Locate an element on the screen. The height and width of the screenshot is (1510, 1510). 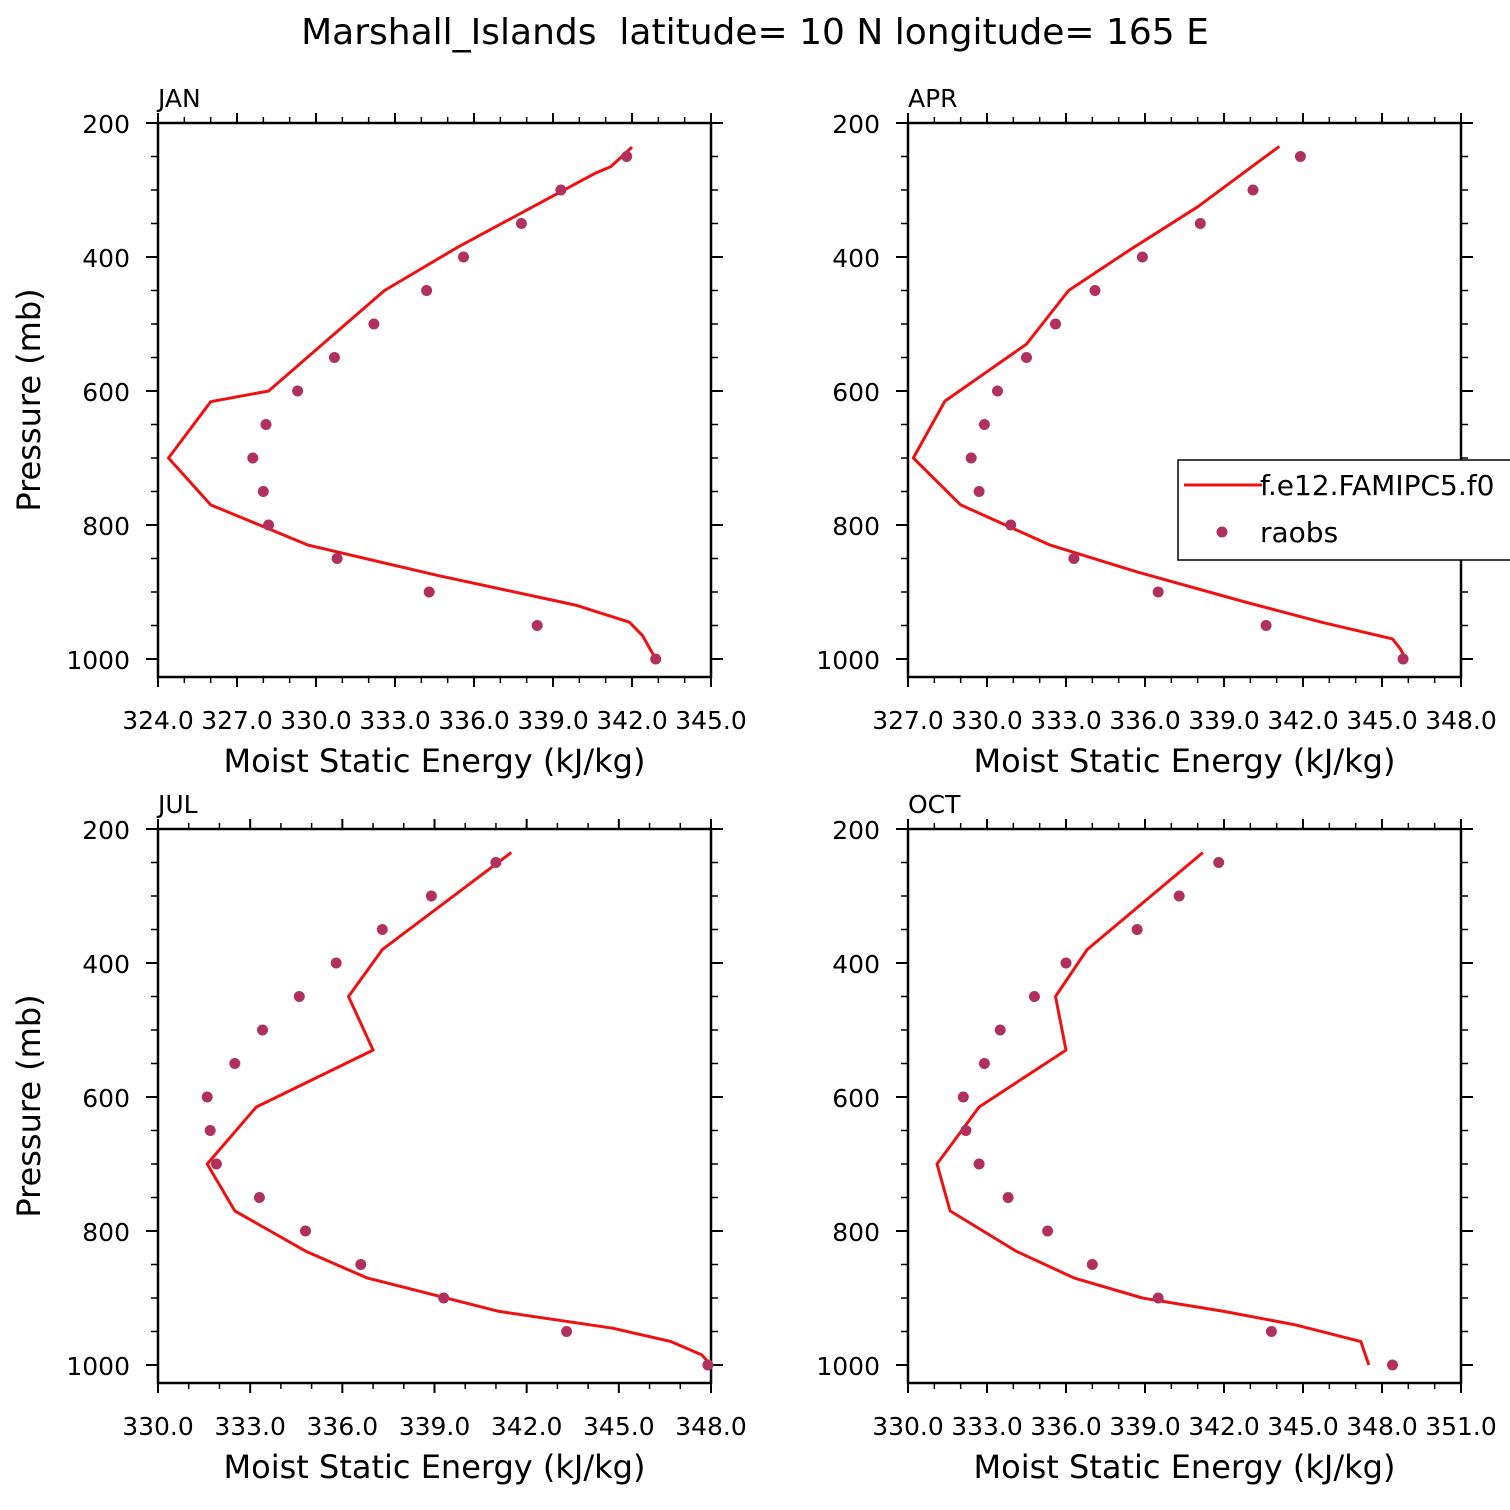
panel-title: APR is located at coordinates (933, 98).